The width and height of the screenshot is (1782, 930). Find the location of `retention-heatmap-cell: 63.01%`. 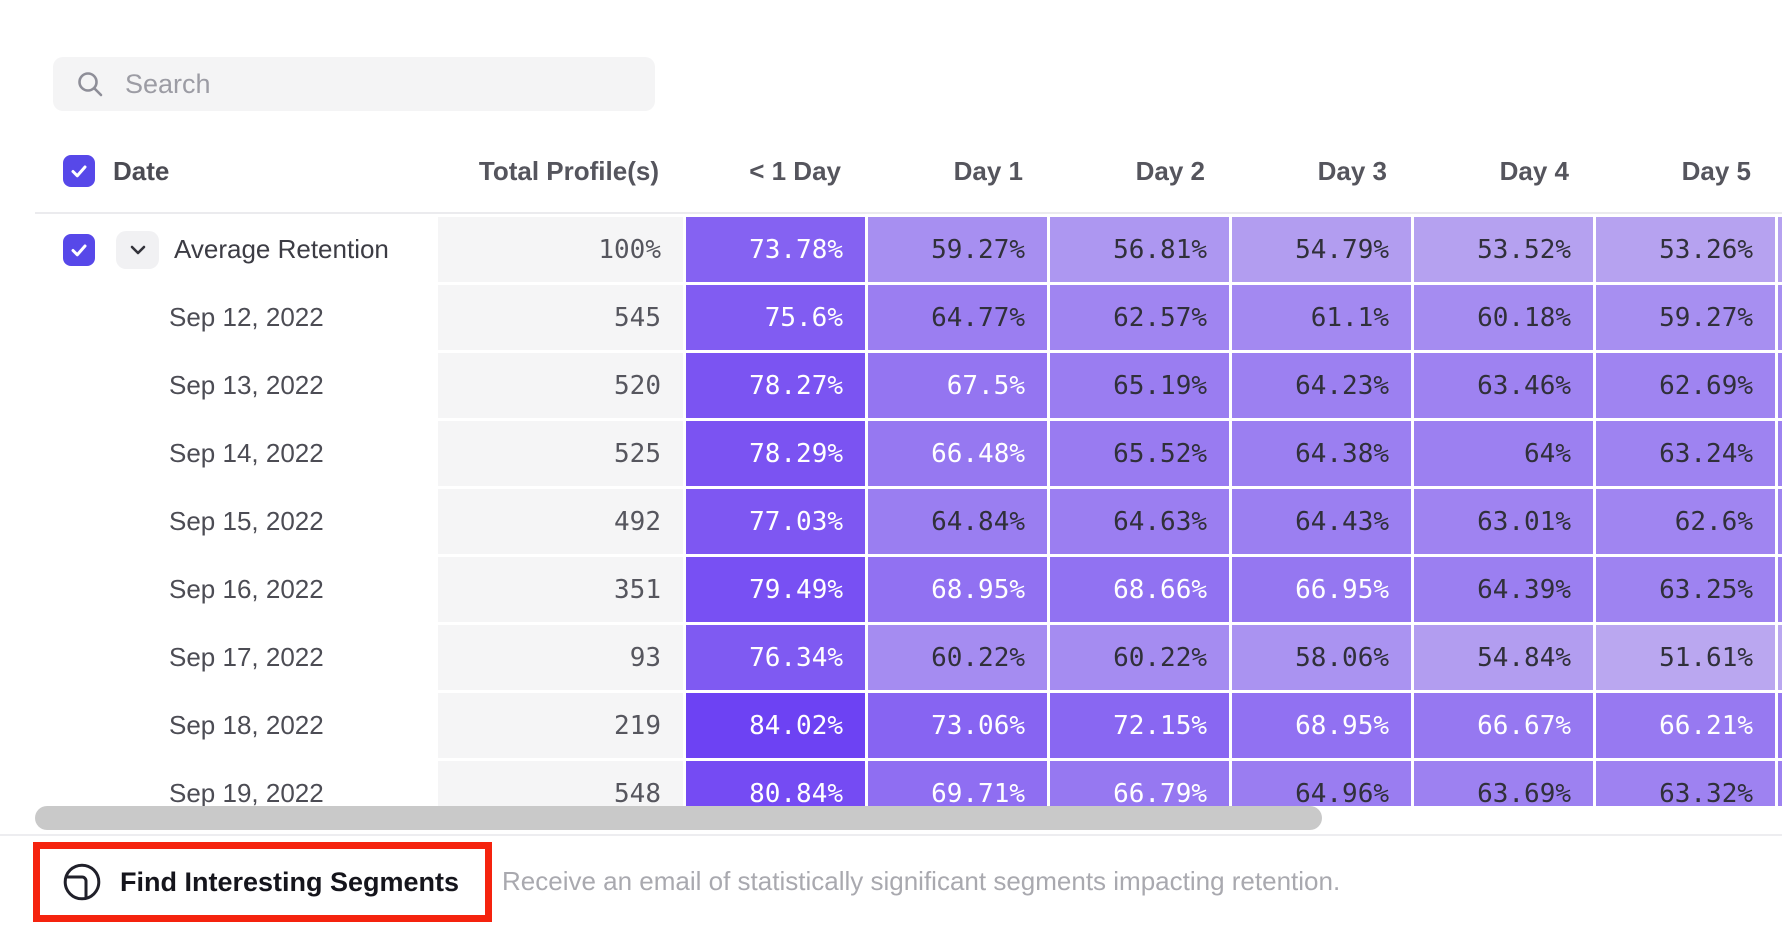

retention-heatmap-cell: 63.01% is located at coordinates (1503, 521).